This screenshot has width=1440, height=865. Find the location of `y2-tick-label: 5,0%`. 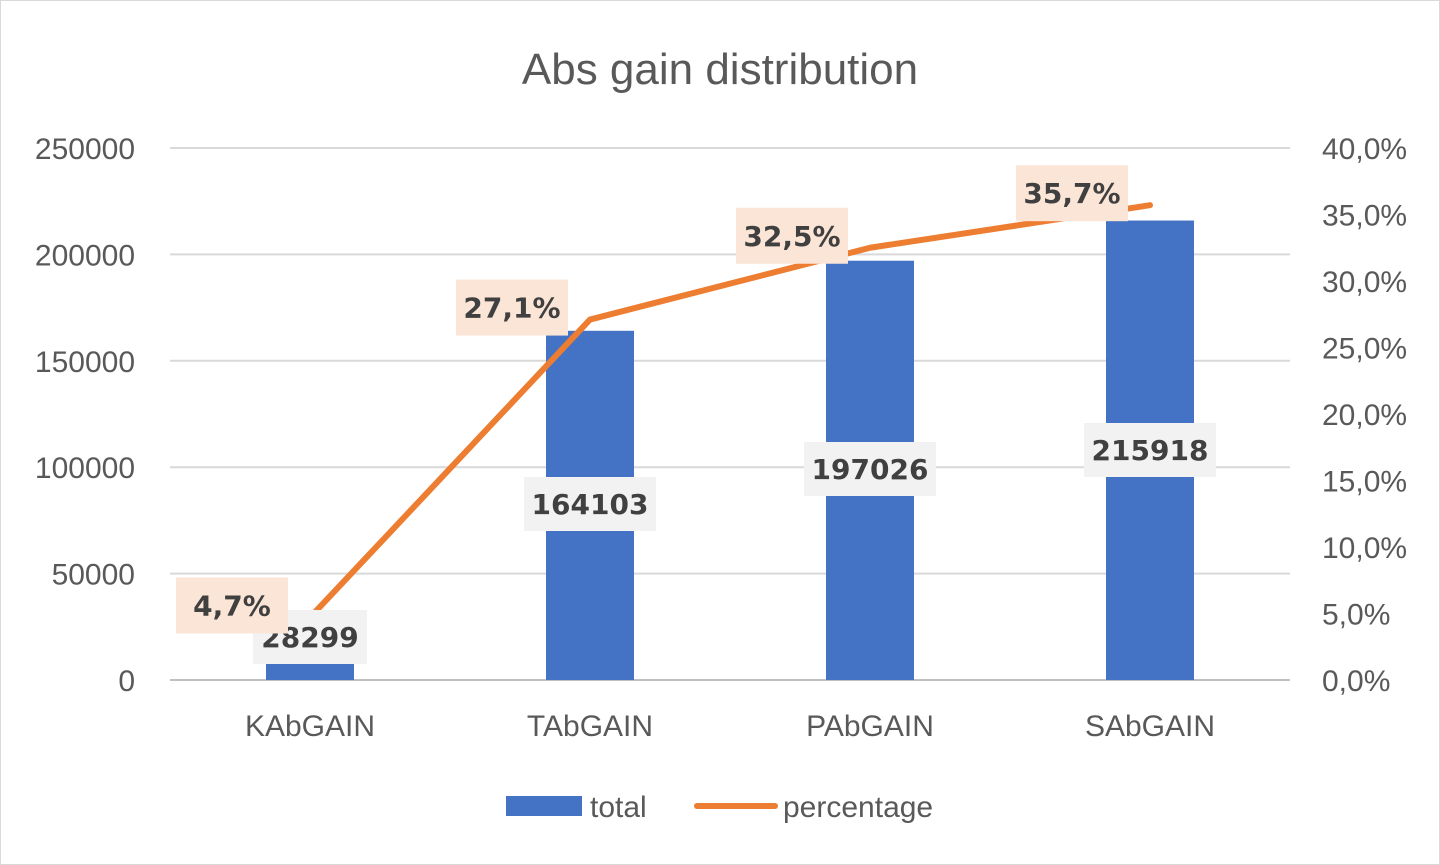

y2-tick-label: 5,0% is located at coordinates (1356, 615).